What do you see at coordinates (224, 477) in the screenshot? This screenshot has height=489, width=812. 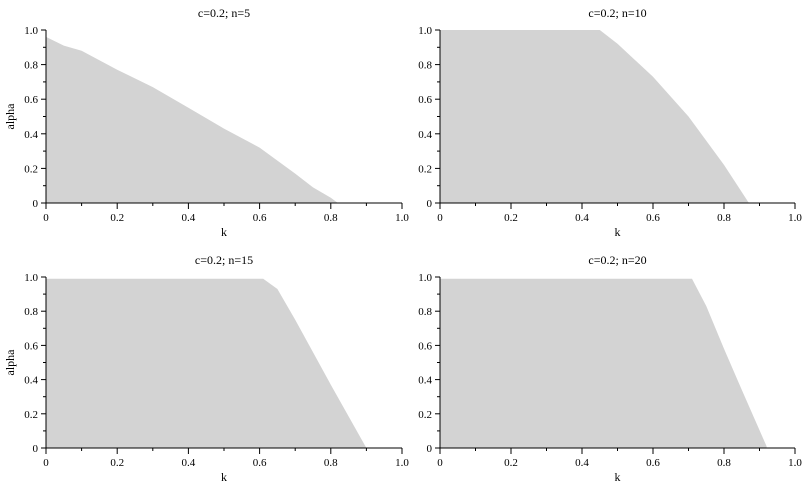 I see `x-axis-label-3: k` at bounding box center [224, 477].